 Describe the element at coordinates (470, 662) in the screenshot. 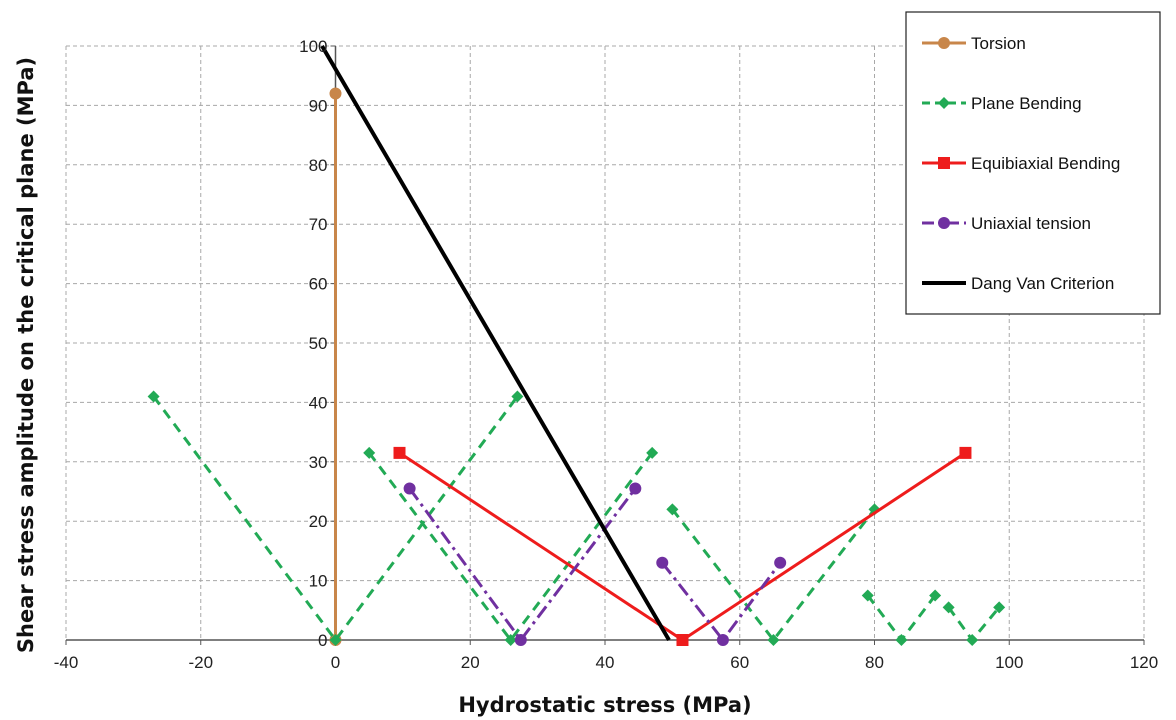

I see `x-tick-label: 20` at that location.